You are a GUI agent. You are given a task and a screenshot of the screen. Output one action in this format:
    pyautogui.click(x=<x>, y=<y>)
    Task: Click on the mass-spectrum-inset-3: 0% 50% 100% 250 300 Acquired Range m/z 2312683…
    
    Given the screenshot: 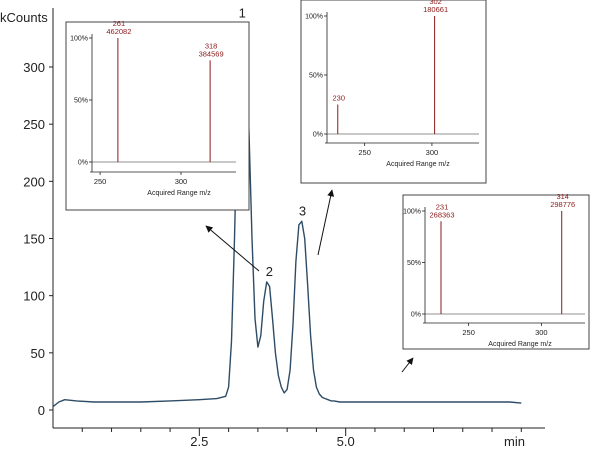 What is the action you would take?
    pyautogui.click(x=496, y=271)
    